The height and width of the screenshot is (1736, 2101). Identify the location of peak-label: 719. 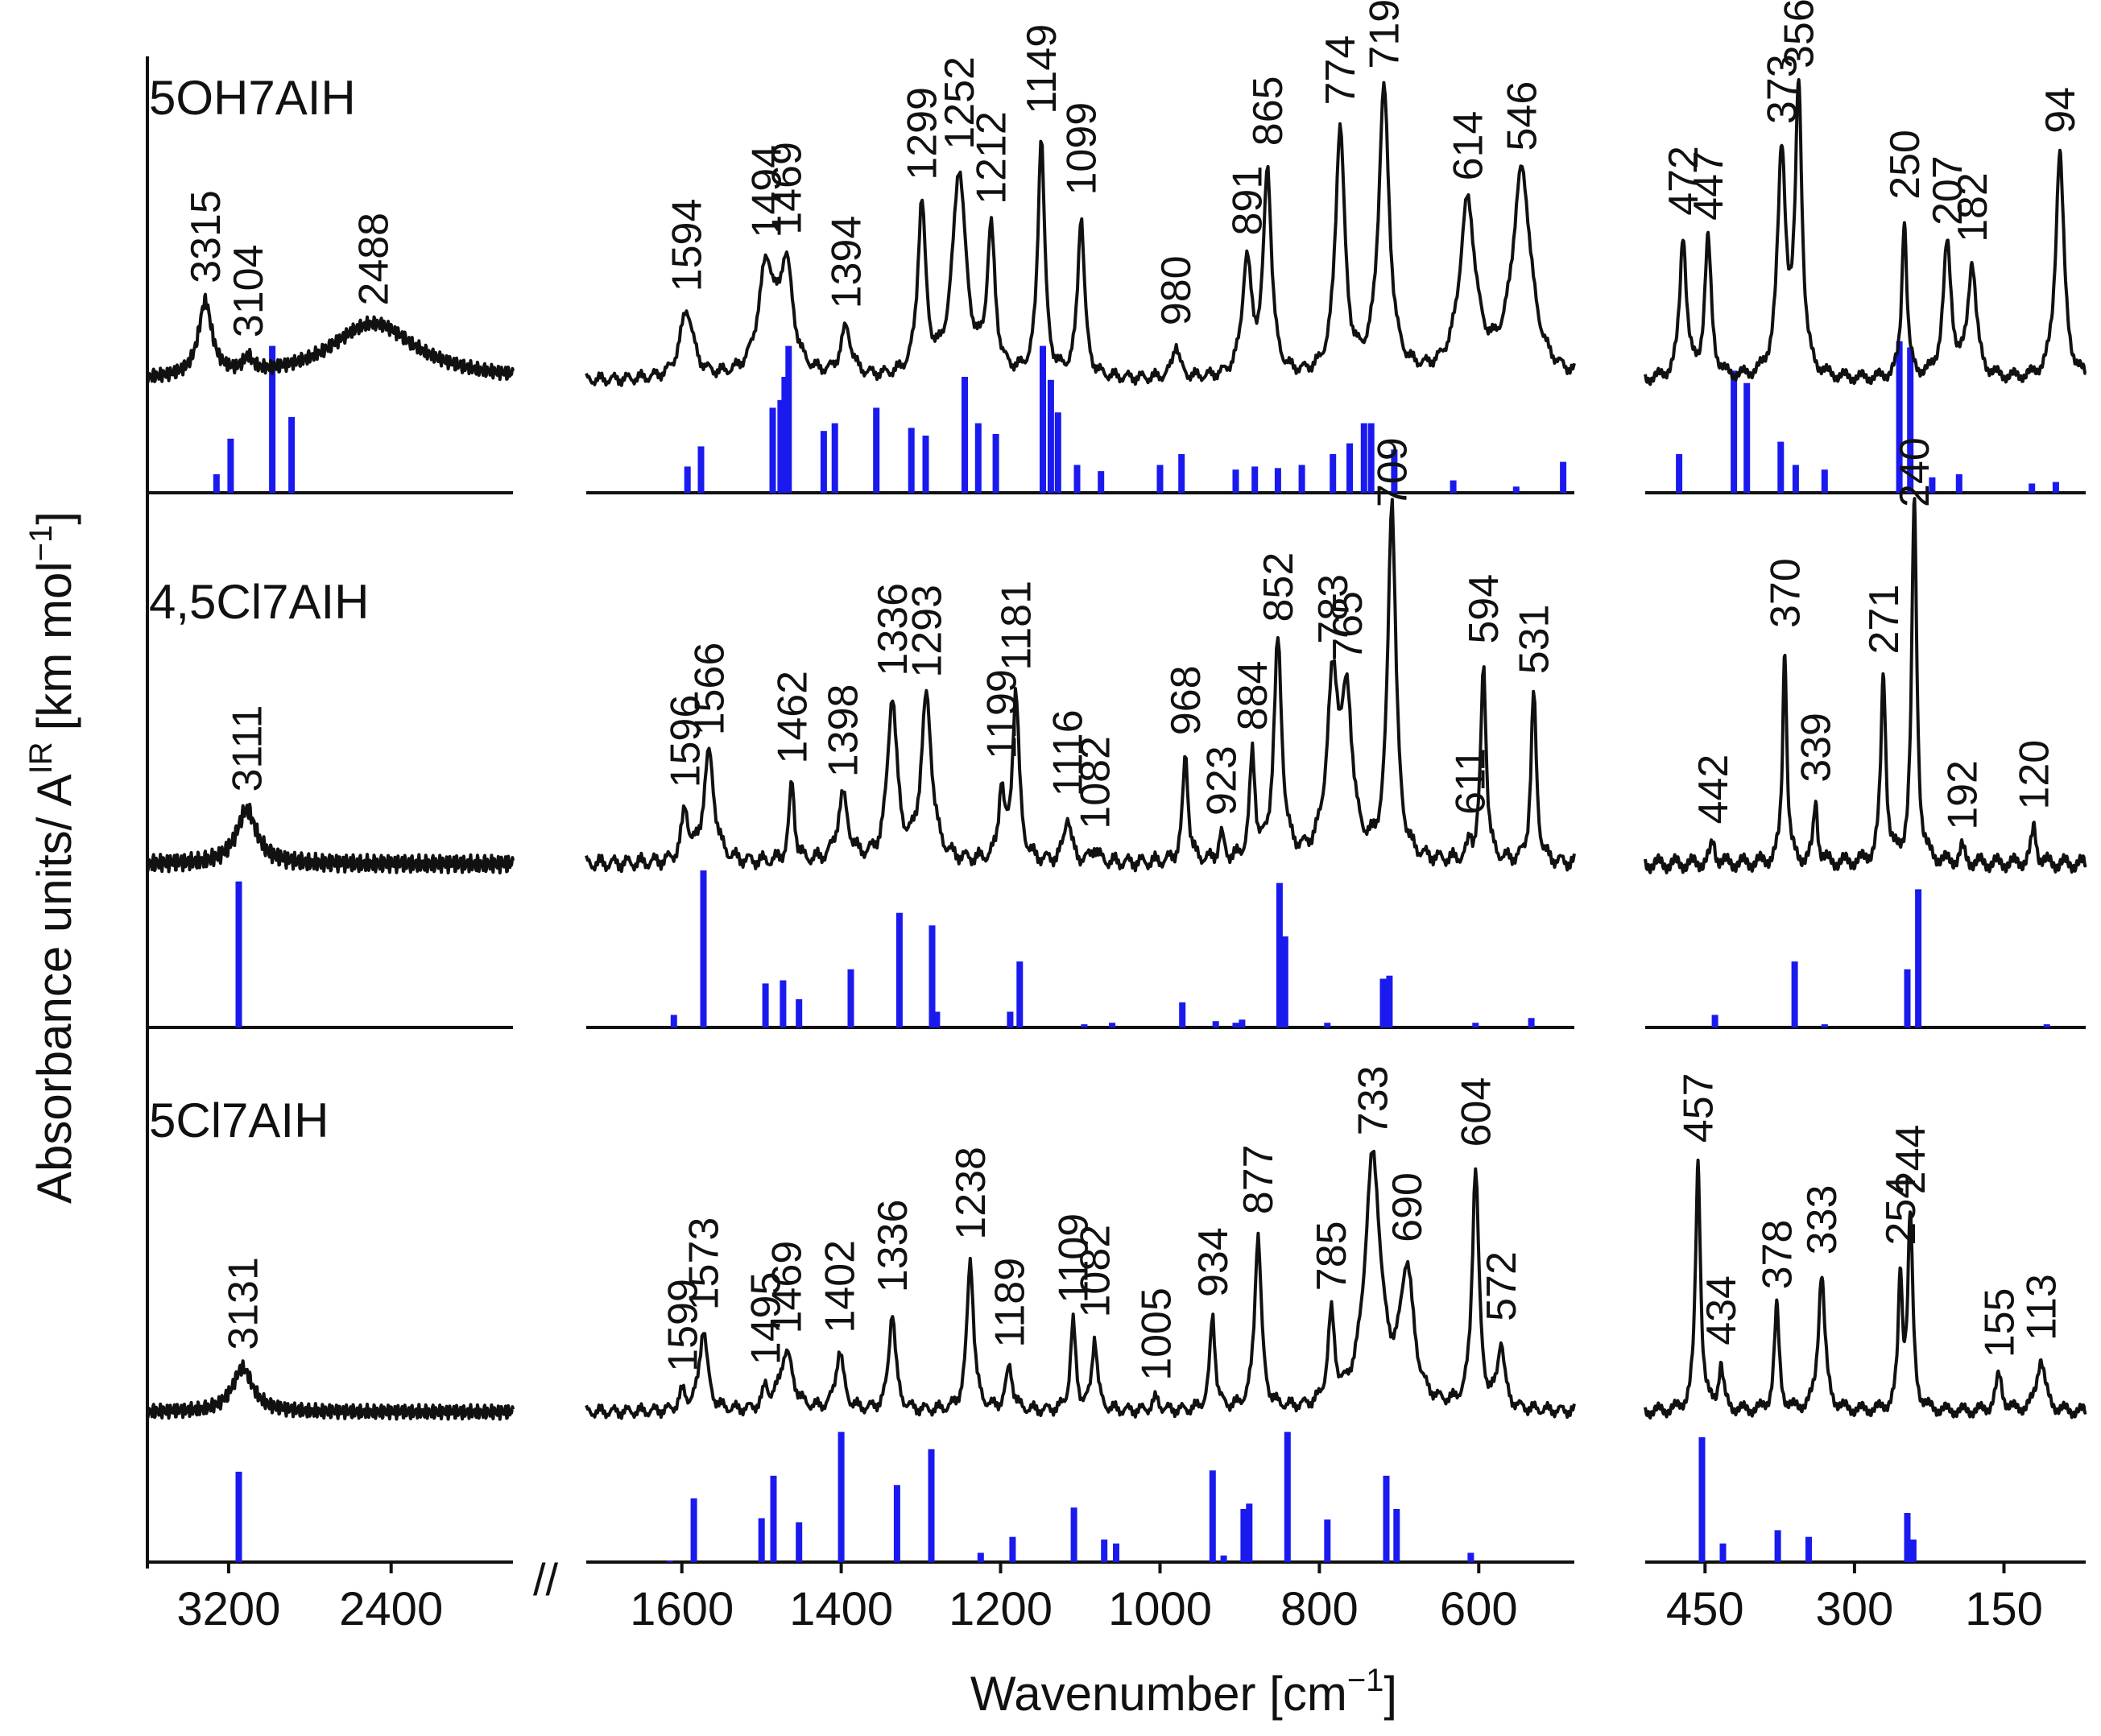
(1385, 34).